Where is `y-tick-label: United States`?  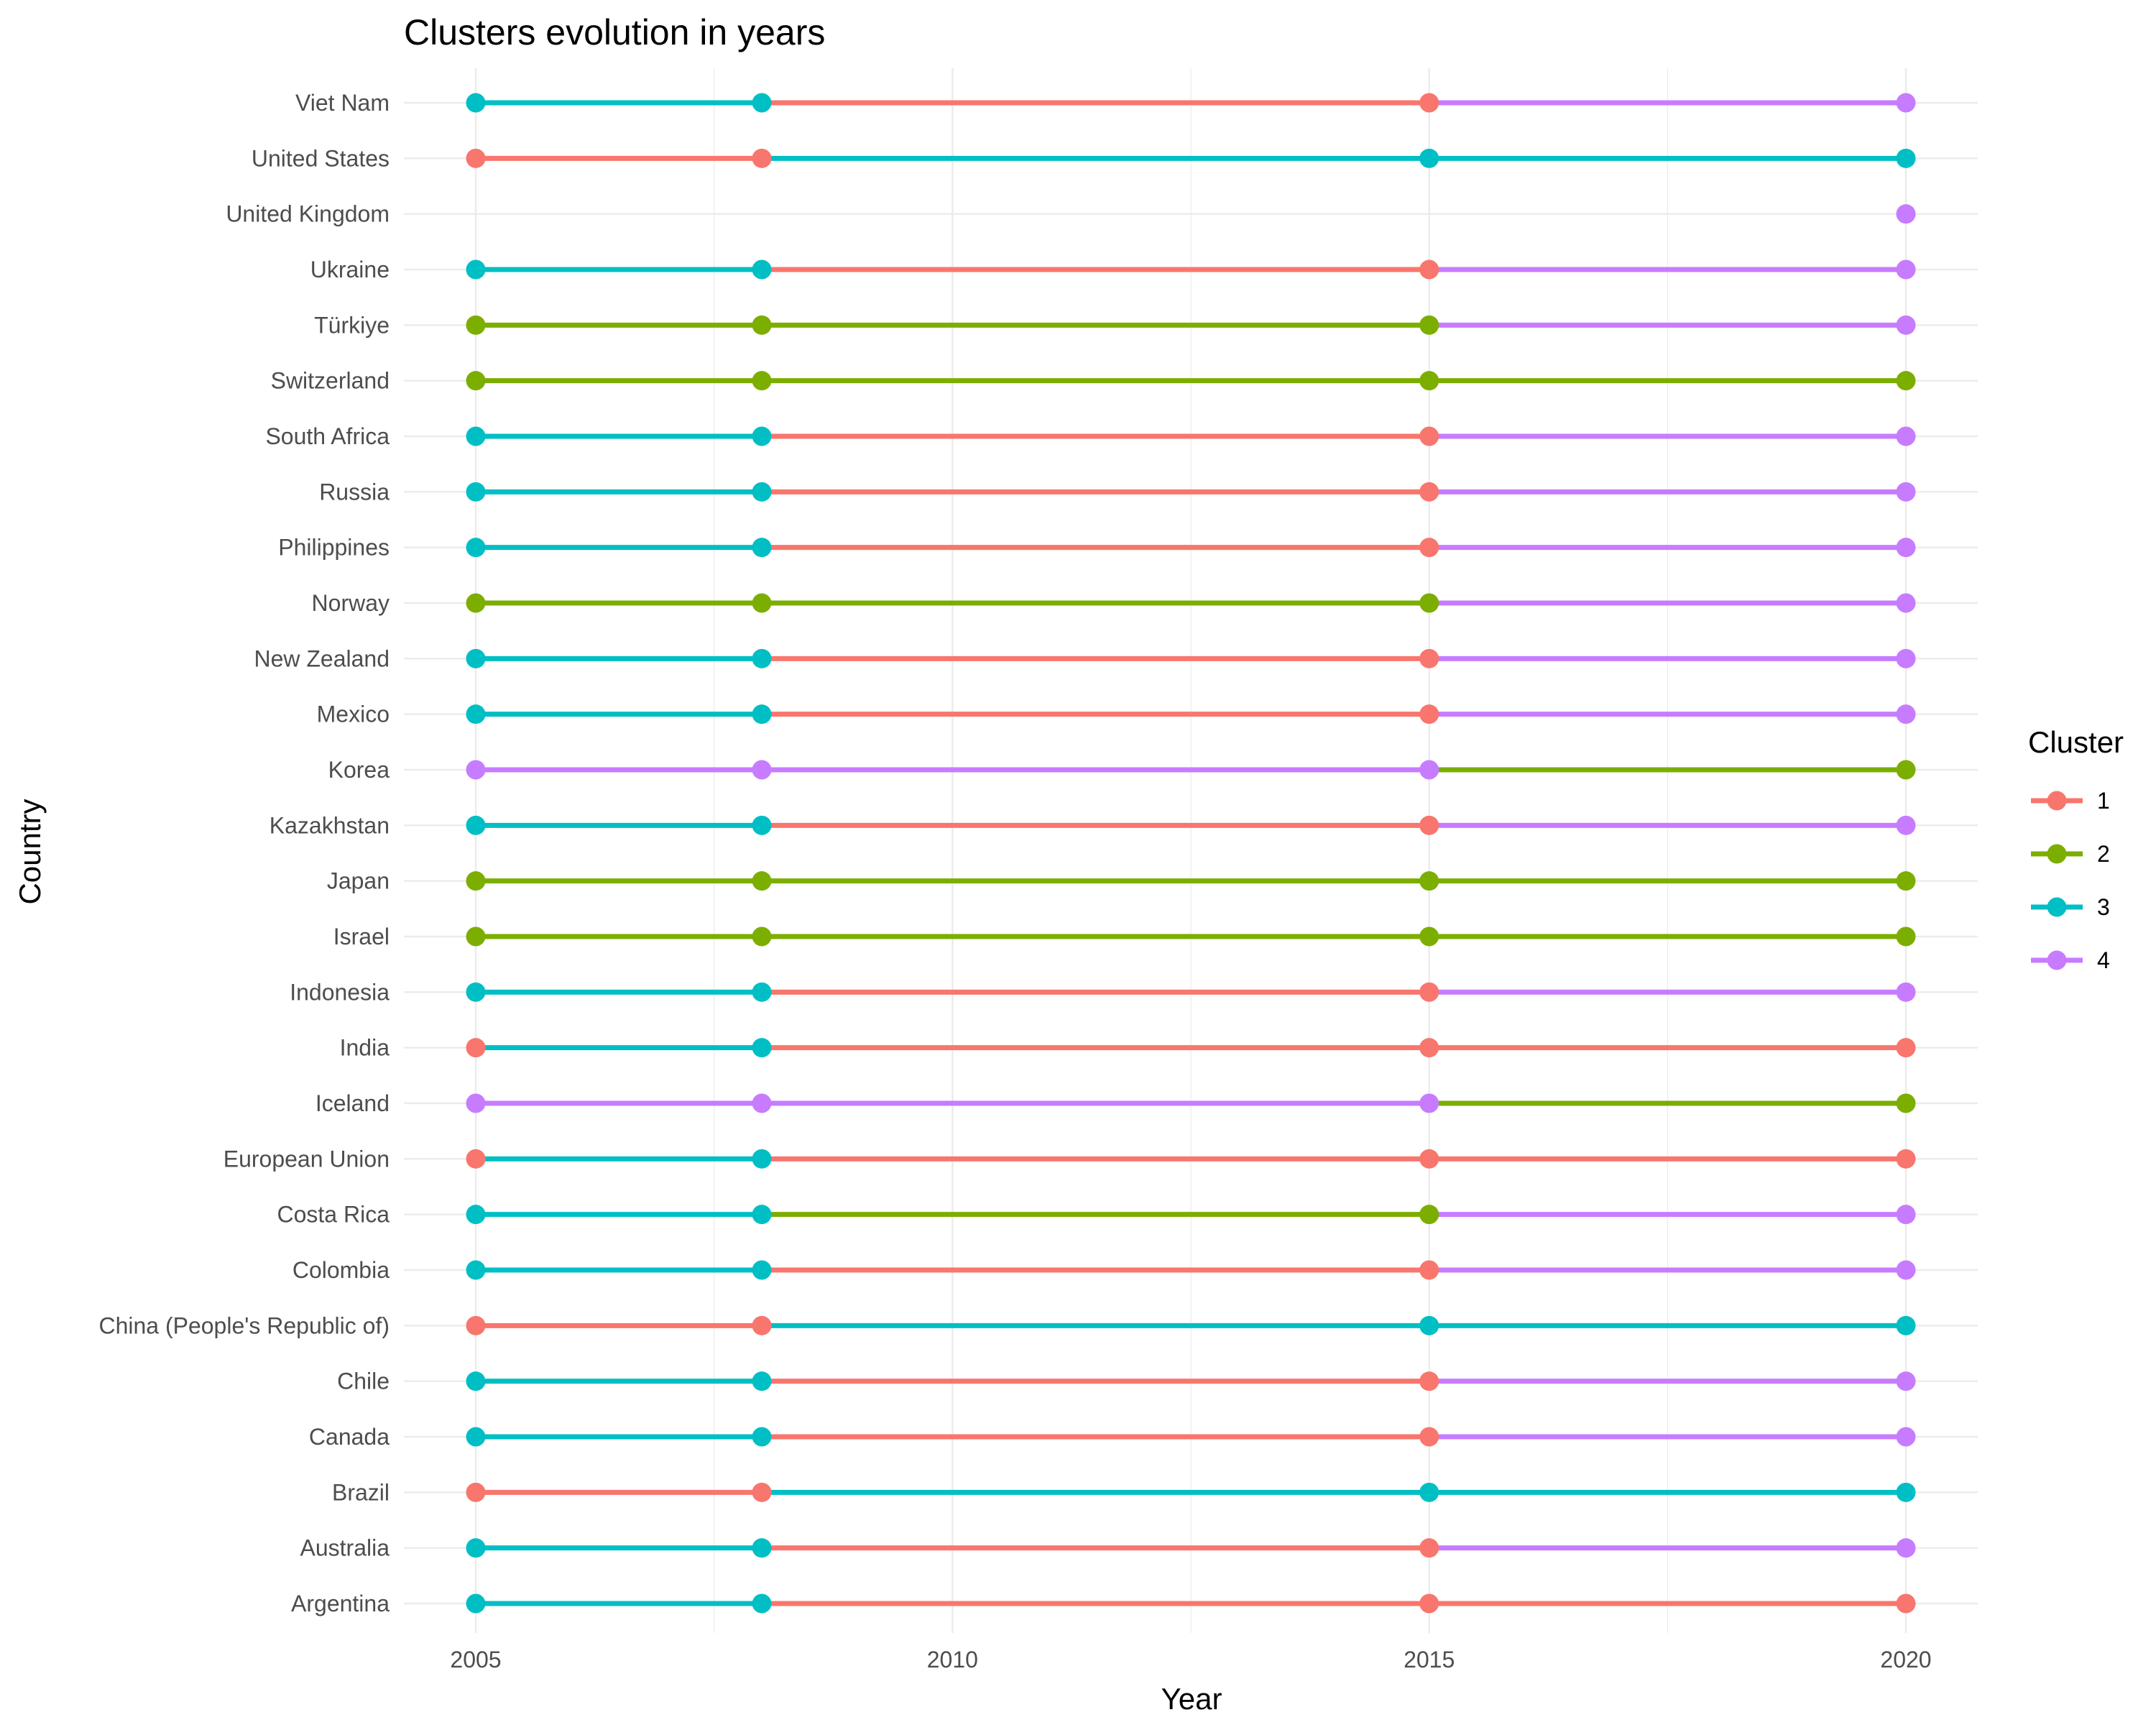 y-tick-label: United States is located at coordinates (321, 158).